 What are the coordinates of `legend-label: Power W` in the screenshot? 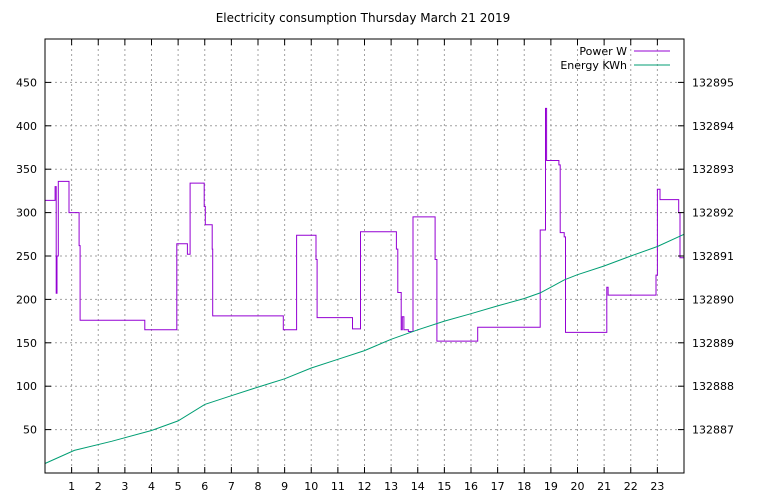 It's located at (603, 51).